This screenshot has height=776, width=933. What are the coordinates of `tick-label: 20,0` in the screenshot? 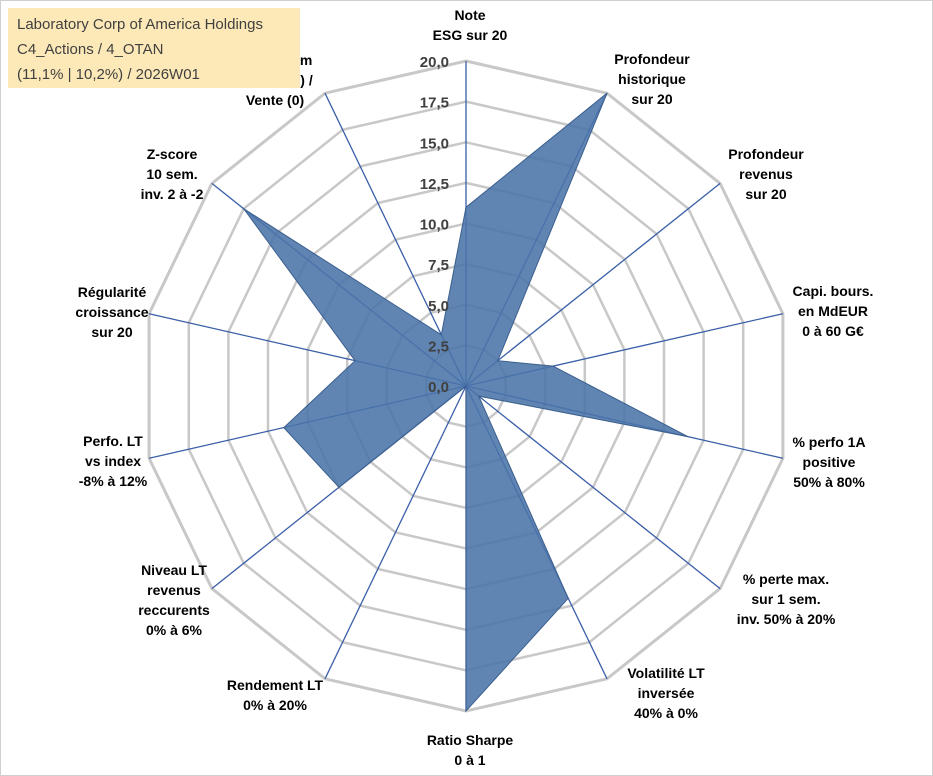 It's located at (434, 62).